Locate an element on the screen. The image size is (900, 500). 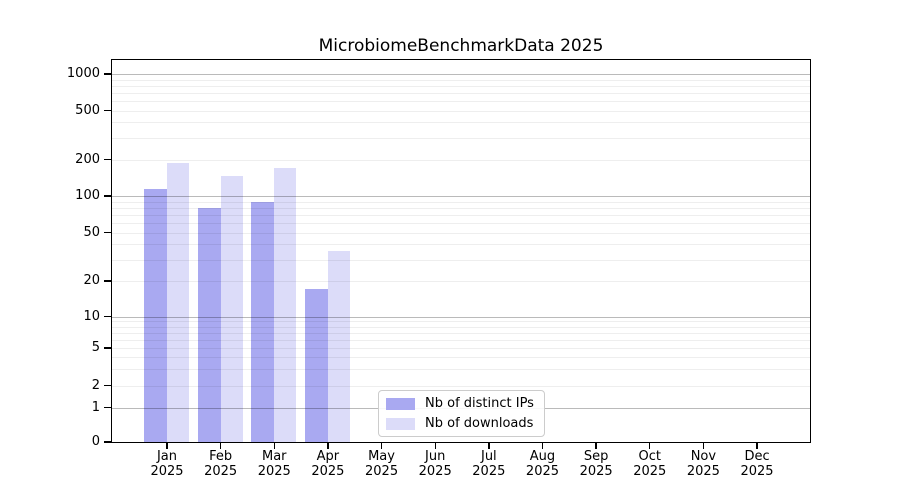
x-tick-month: Dec is located at coordinates (757, 456).